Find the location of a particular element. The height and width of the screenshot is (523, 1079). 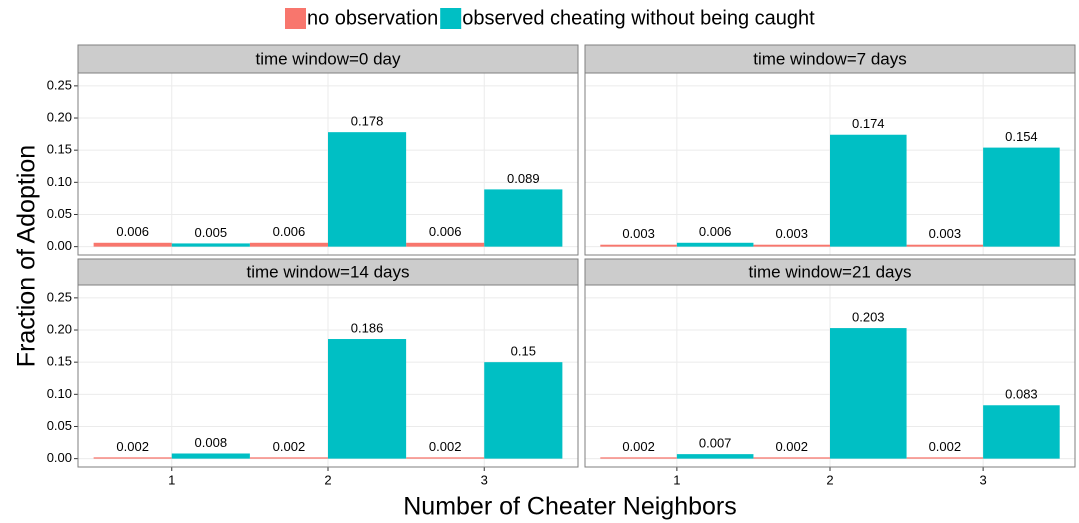

value-label: 0.174 is located at coordinates (868, 123).